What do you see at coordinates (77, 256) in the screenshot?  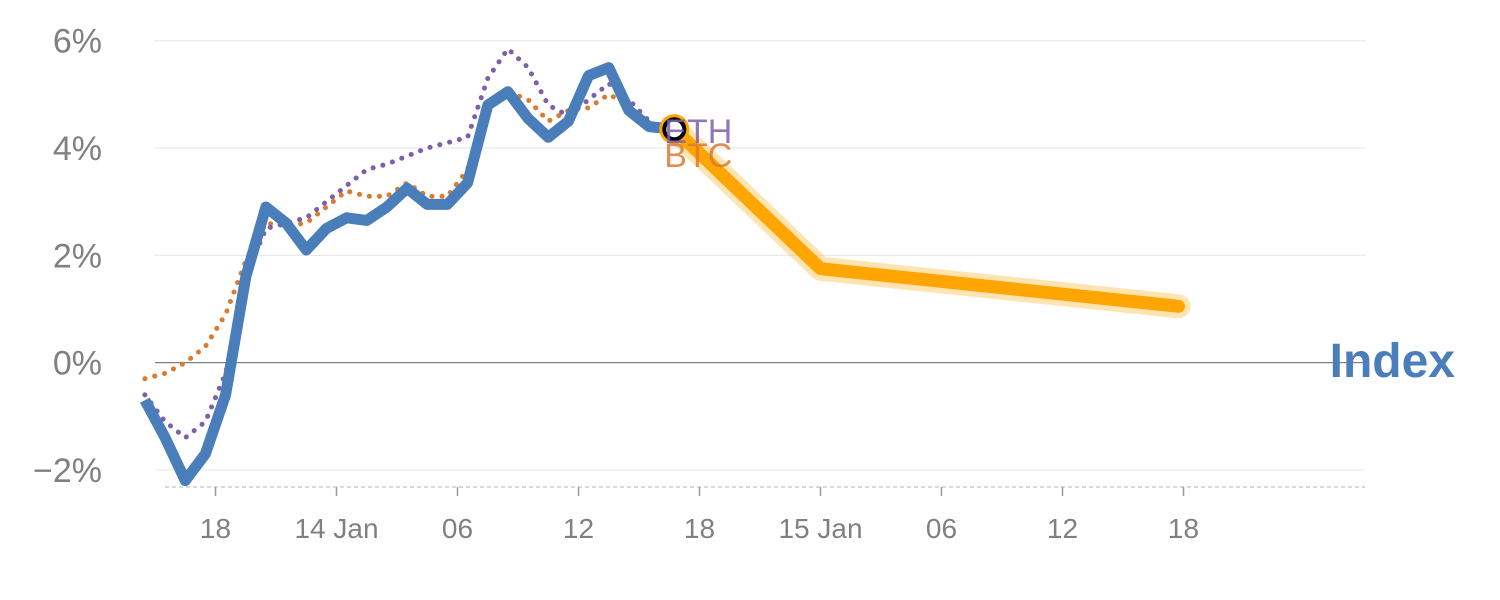 I see `y-tick-label: 2%` at bounding box center [77, 256].